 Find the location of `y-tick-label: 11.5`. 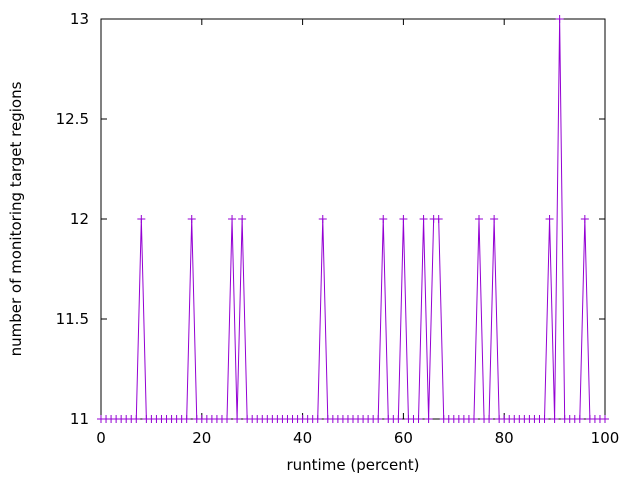

y-tick-label: 11.5 is located at coordinates (72, 319).